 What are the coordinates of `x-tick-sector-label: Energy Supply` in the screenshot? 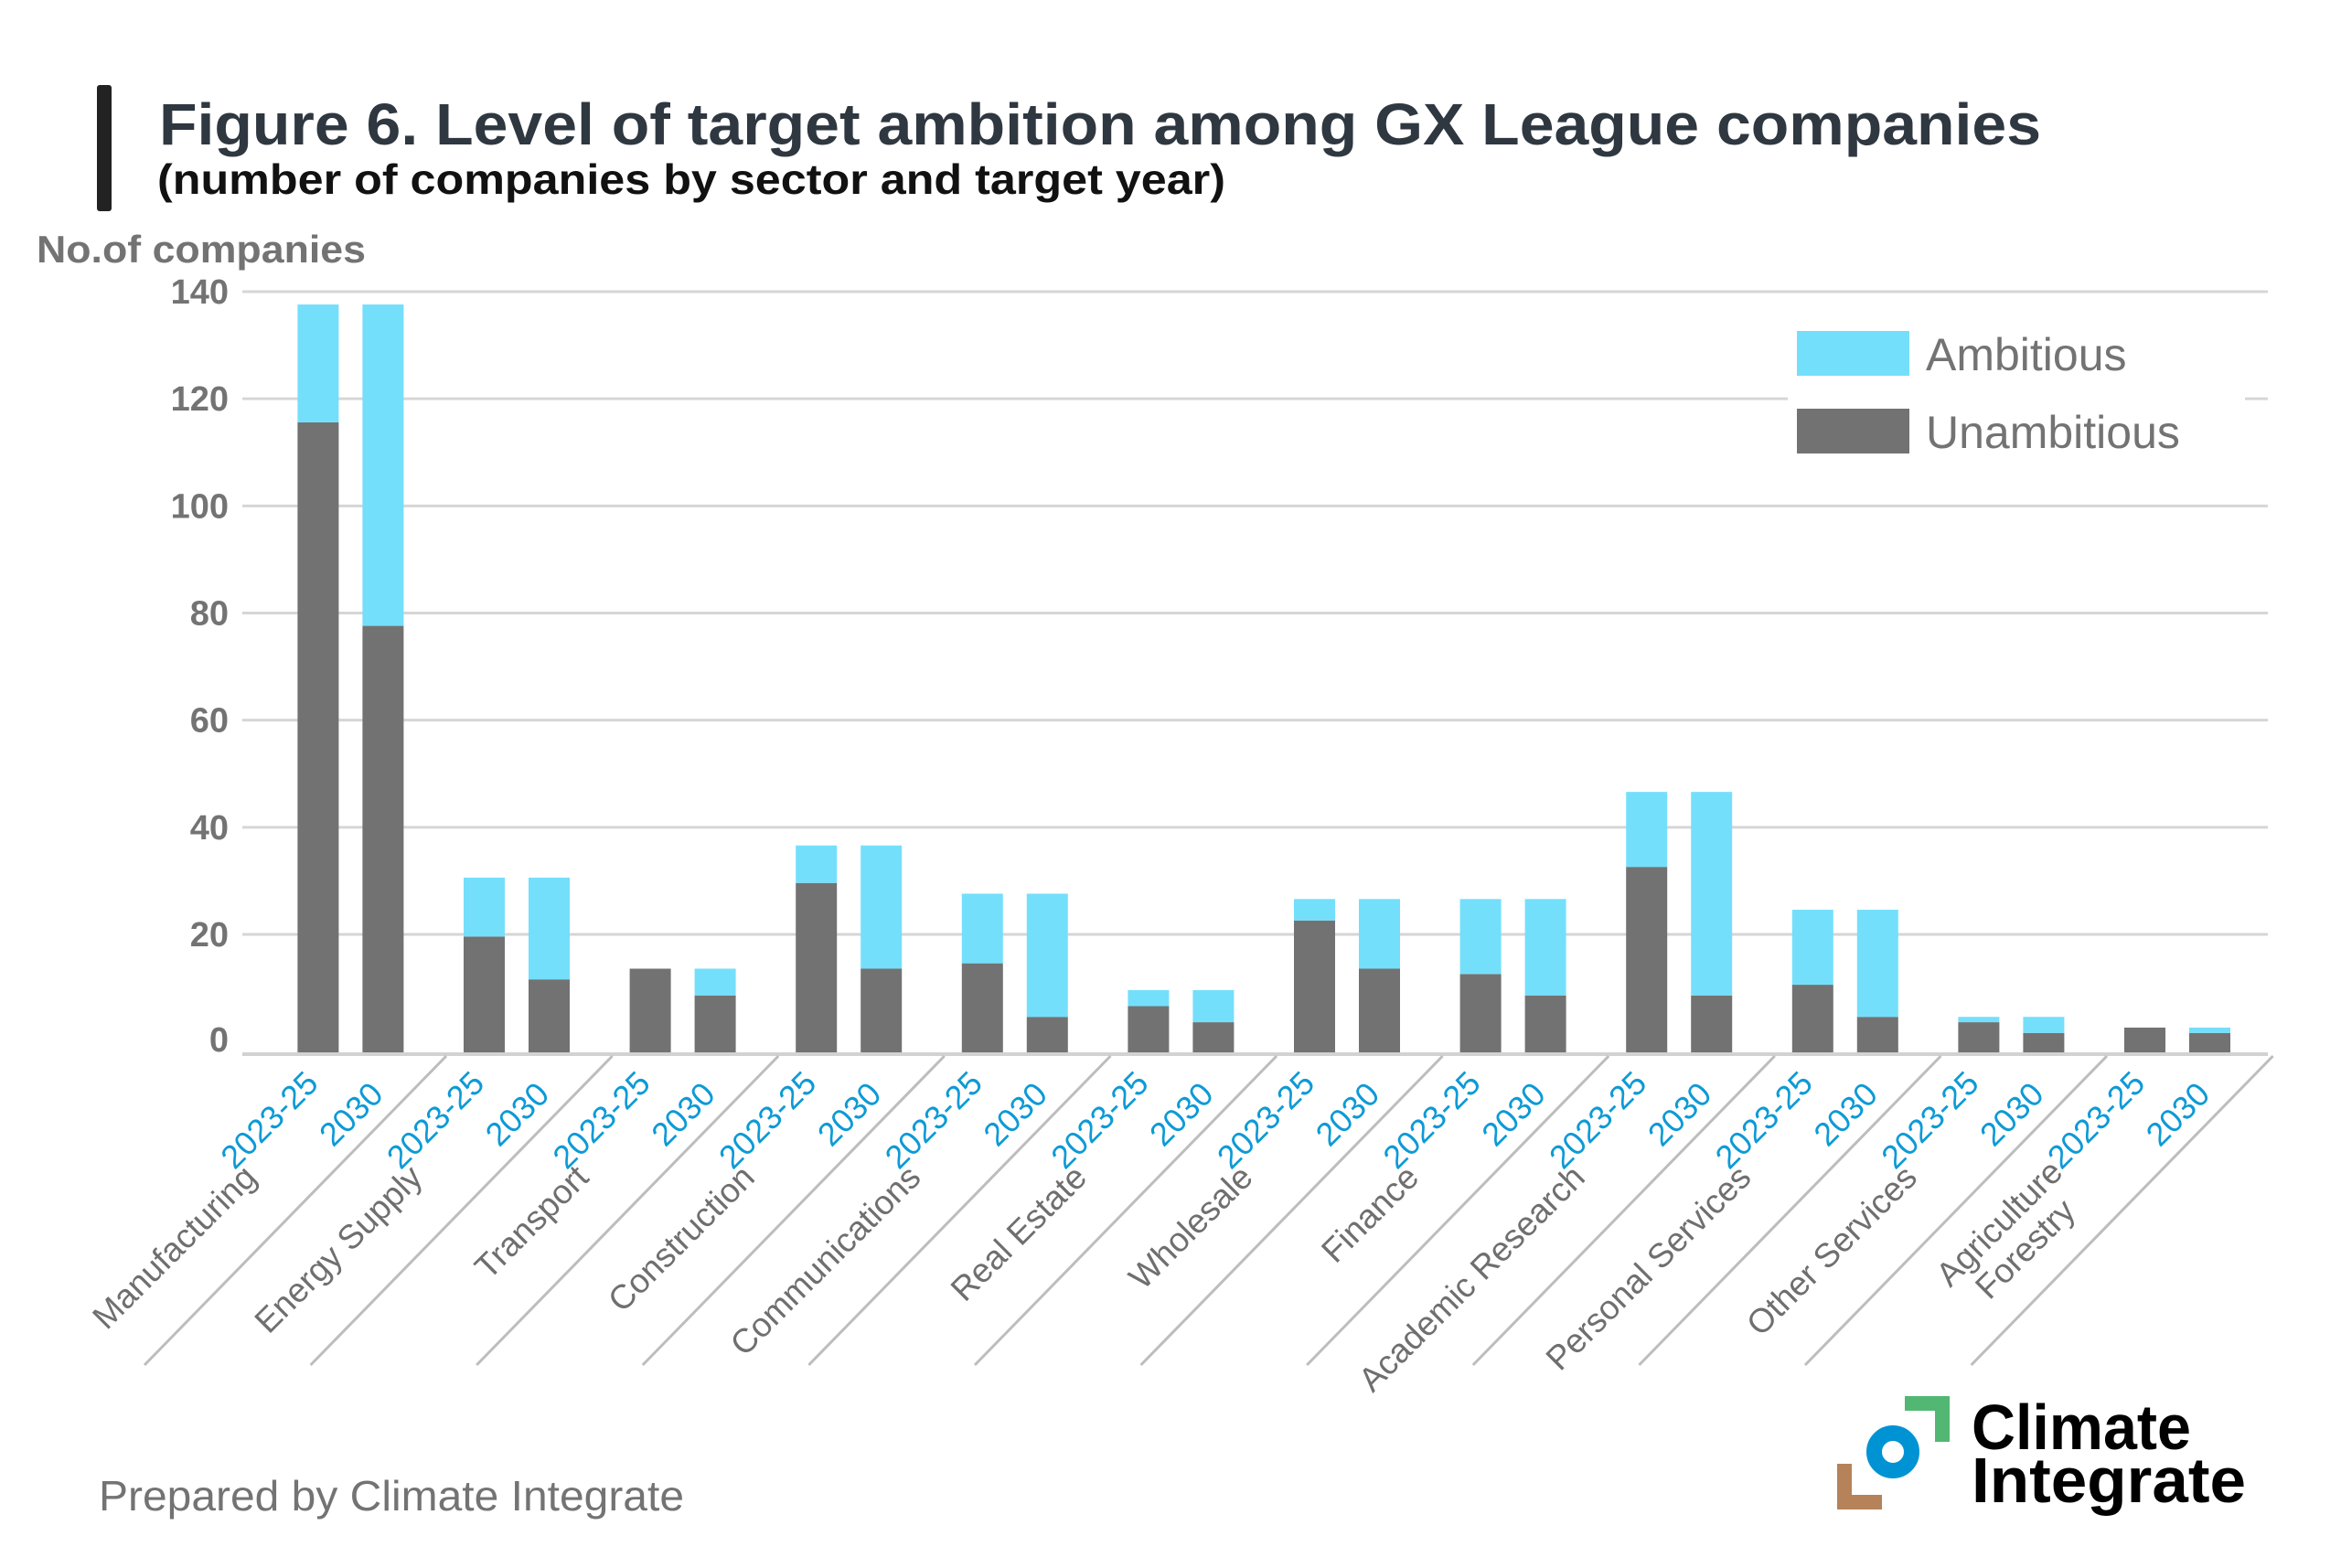 It's located at (339, 1248).